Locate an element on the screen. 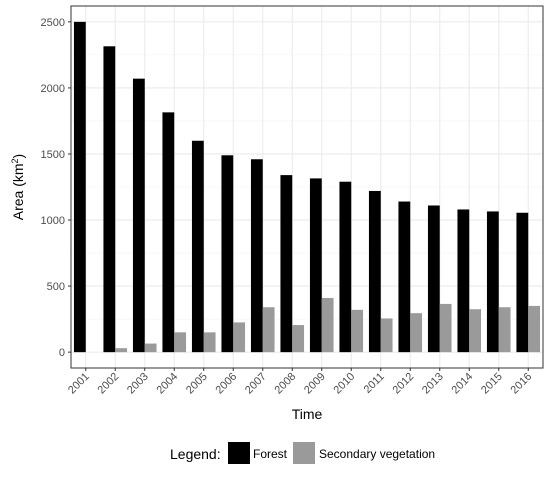  x-tick-label: 2016 is located at coordinates (522, 384).